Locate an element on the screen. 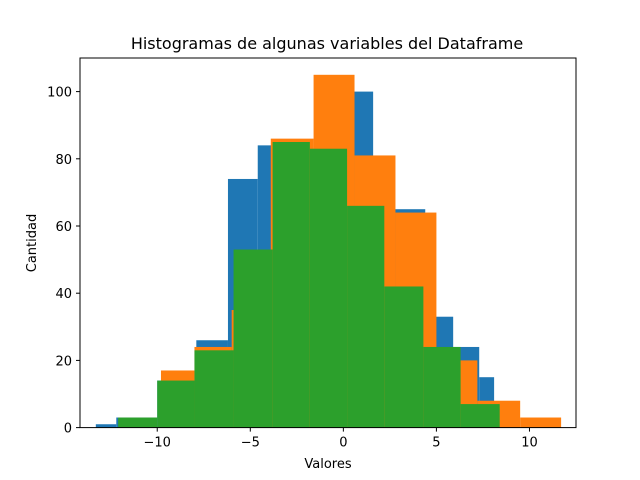 This screenshot has width=640, height=480. y-tick-label: 100 is located at coordinates (59, 93).